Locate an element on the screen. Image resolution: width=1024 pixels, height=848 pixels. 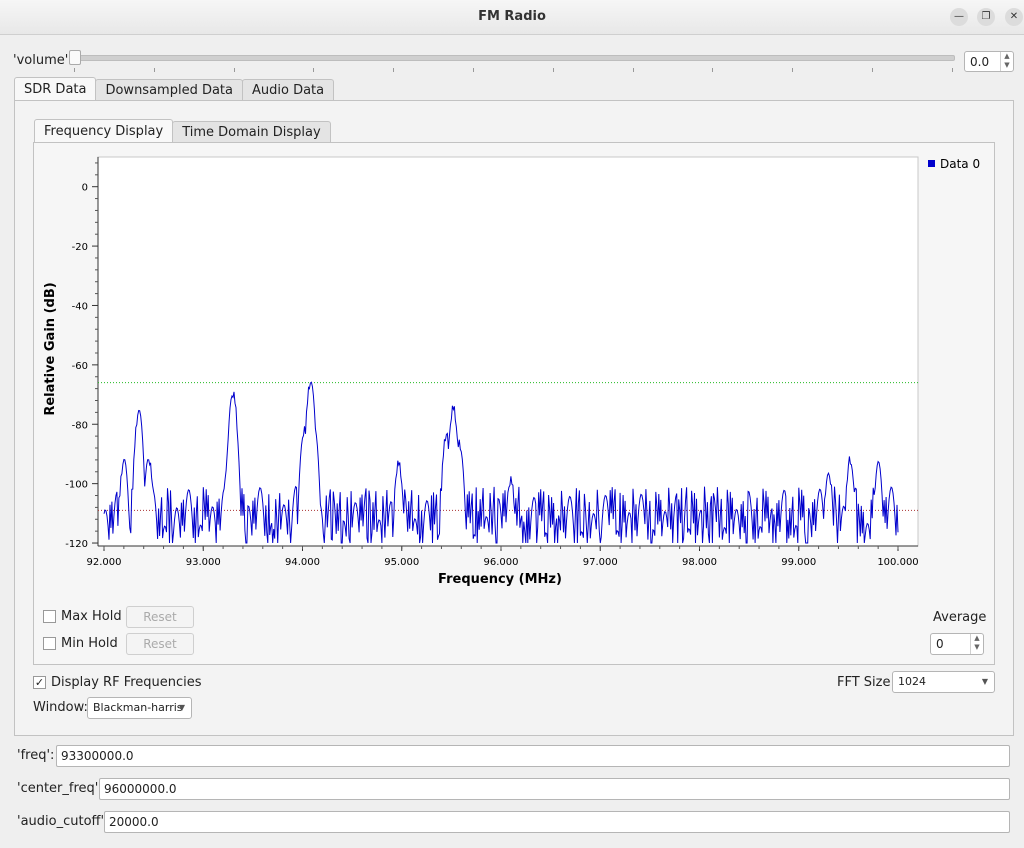
fft-size-select: 1024 ▼ is located at coordinates (943, 682).